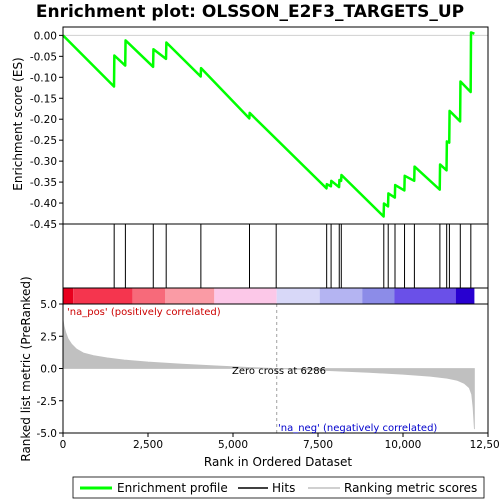 The width and height of the screenshot is (500, 500). What do you see at coordinates (48, 305) in the screenshot?
I see `metric-y-tick-label: 5.0` at bounding box center [48, 305].